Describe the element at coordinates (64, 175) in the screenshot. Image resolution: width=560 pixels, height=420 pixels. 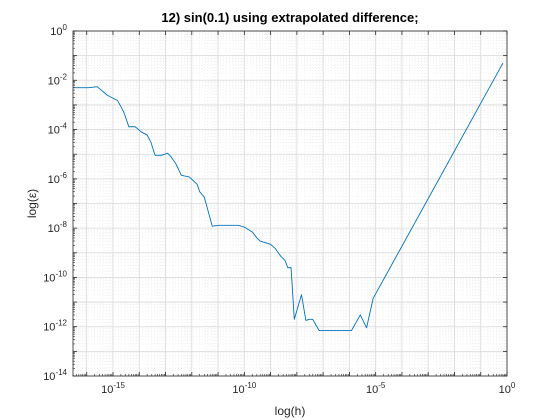
I see `y-tick-label-exponent: -6` at that location.